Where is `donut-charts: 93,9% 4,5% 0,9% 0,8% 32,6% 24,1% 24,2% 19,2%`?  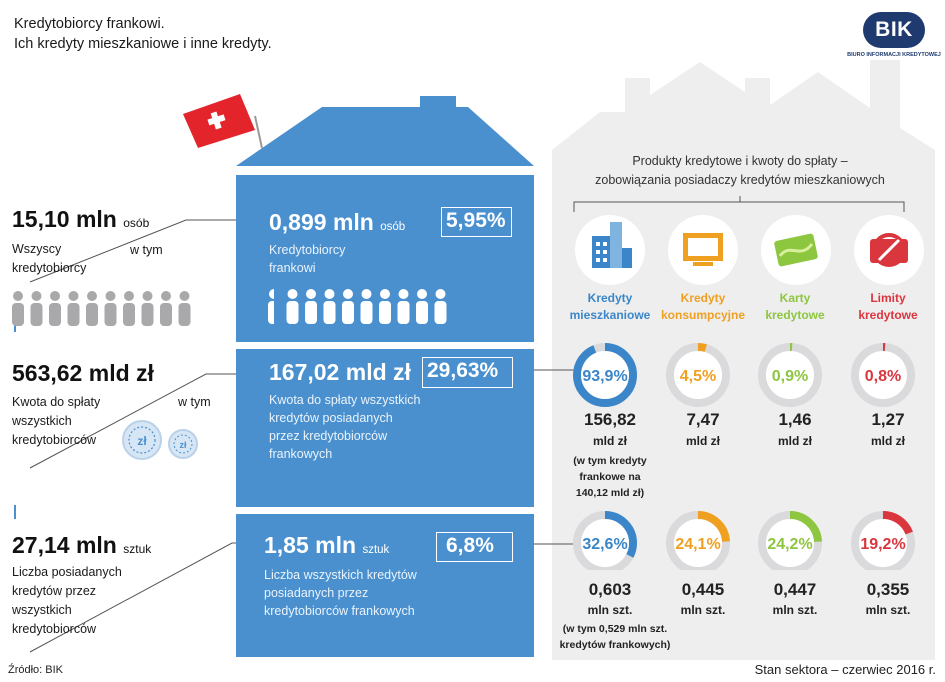 donut-charts: 93,9% 4,5% 0,9% 0,8% 32,6% 24,1% 24,2% 19,2% is located at coordinates (744, 456).